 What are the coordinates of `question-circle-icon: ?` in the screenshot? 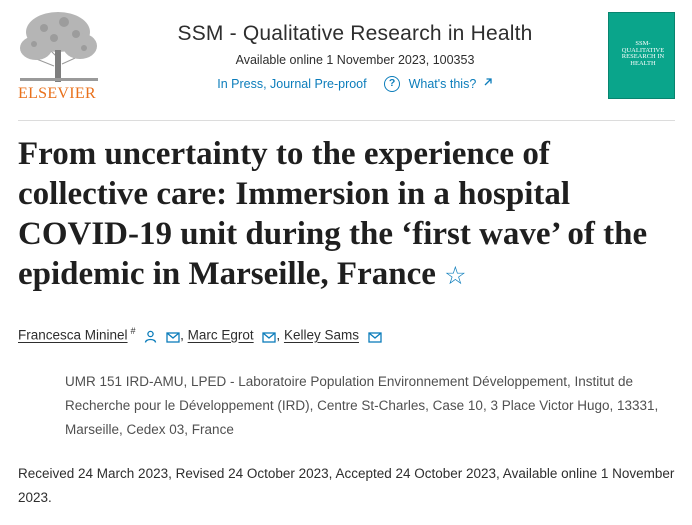 It's located at (392, 84).